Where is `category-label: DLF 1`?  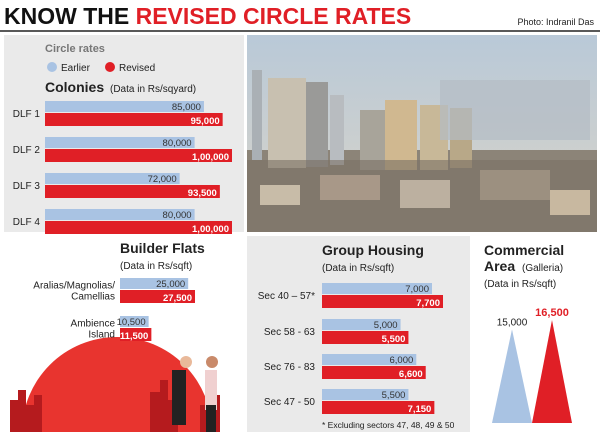
category-label: DLF 1 is located at coordinates (27, 114).